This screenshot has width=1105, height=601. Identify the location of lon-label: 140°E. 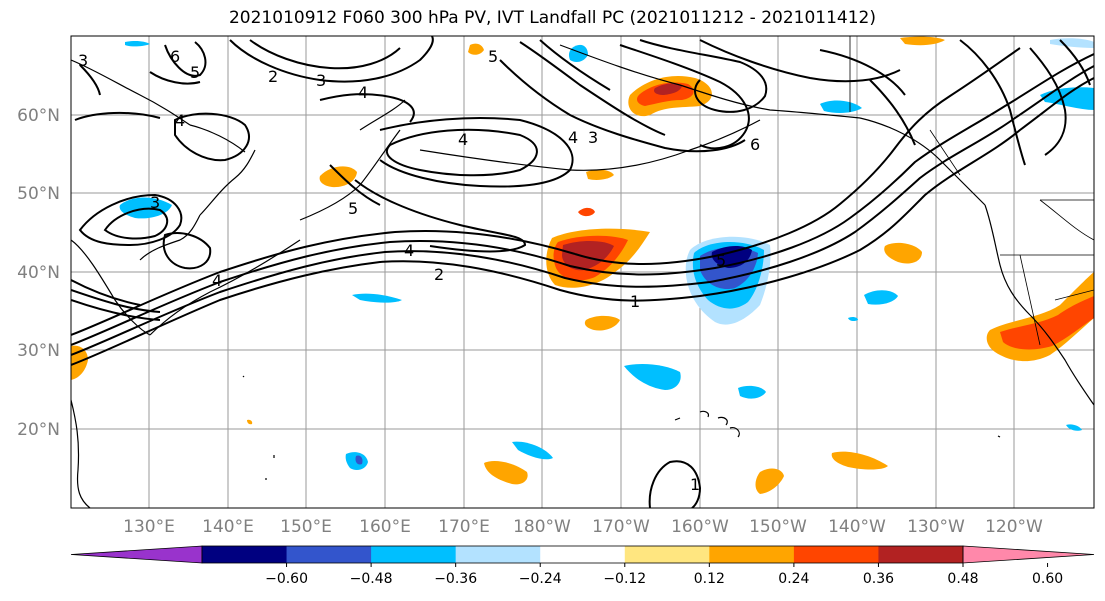
(228, 527).